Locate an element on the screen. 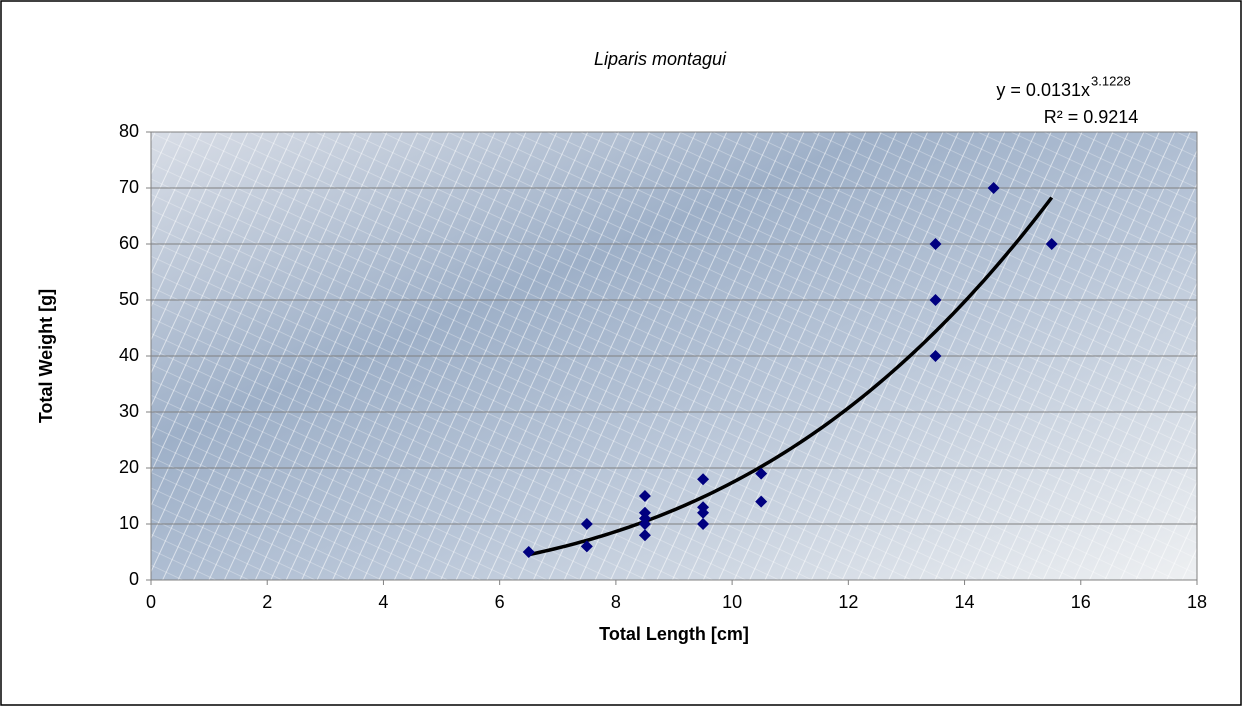 Image resolution: width=1243 pixels, height=712 pixels. y-tick-label: 40 is located at coordinates (129, 355).